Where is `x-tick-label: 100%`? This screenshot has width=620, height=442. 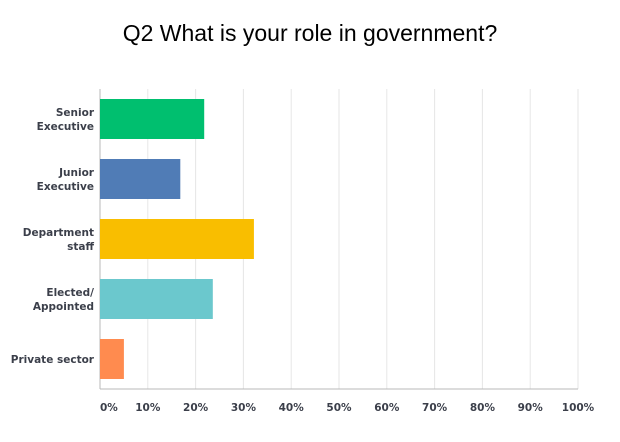 x-tick-label: 100% is located at coordinates (578, 408).